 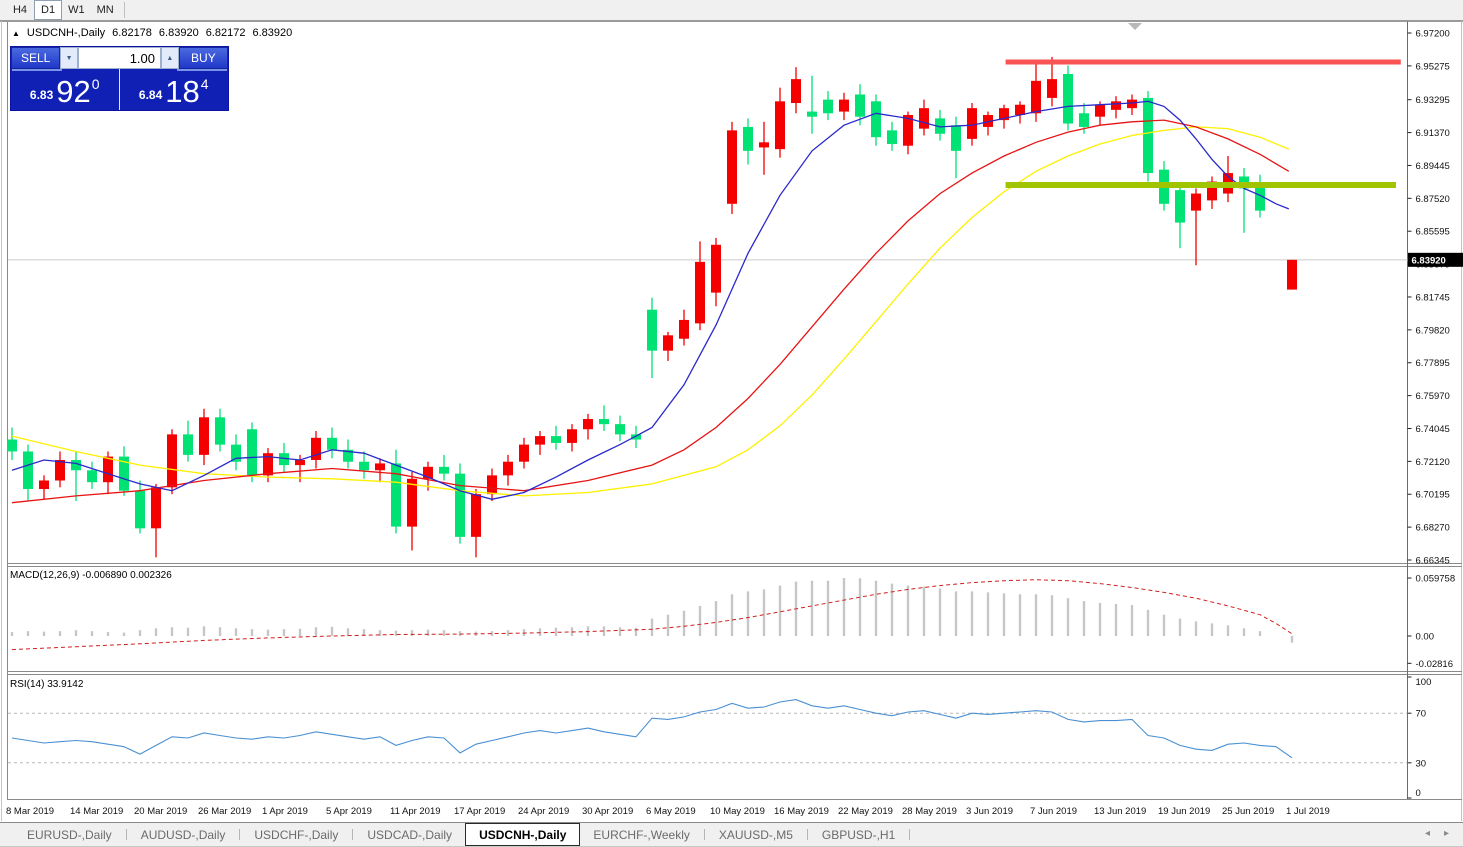 What do you see at coordinates (47, 684) in the screenshot?
I see `rsi-indicator-label: RSI(14) 33.9142` at bounding box center [47, 684].